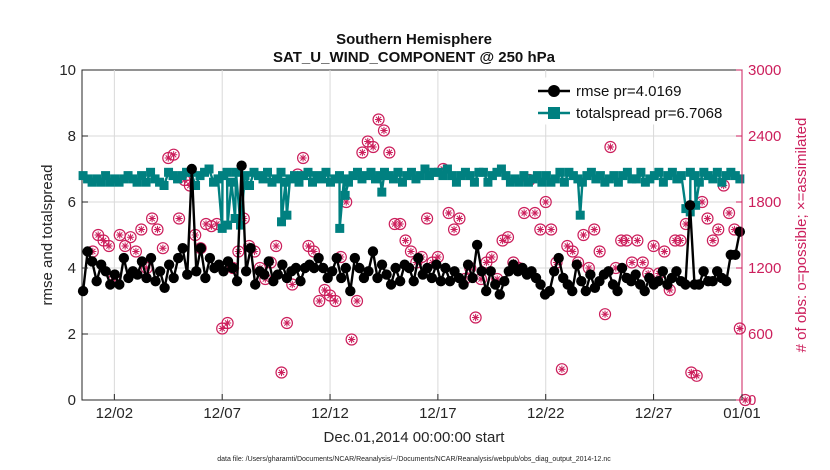 Image resolution: width=830 pixels, height=470 pixels. I want to click on x-tick-label: 12/27, so click(654, 413).